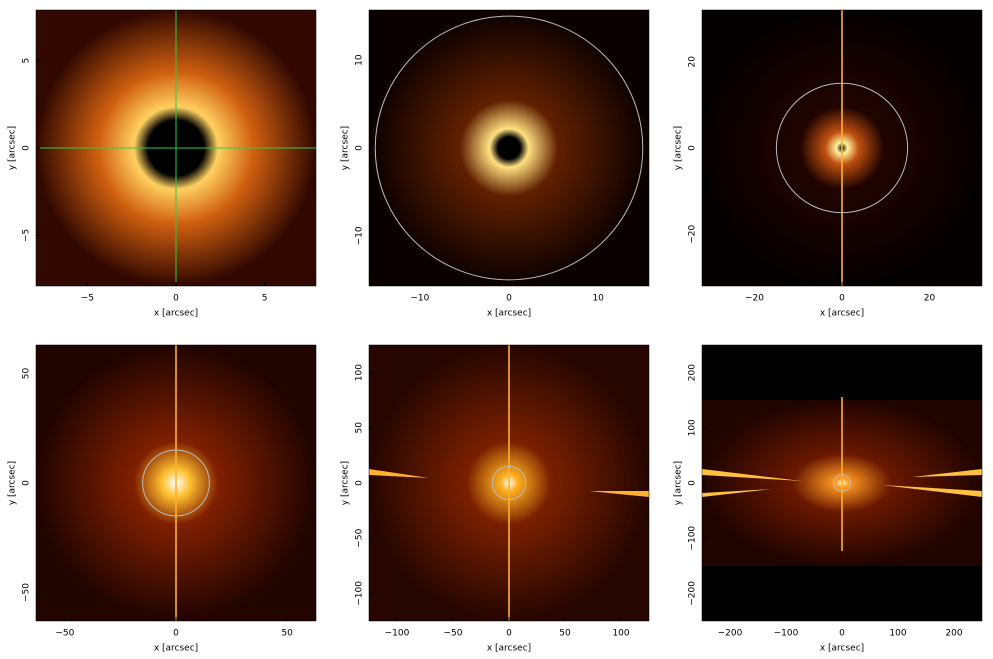 Image resolution: width=993 pixels, height=659 pixels. What do you see at coordinates (953, 634) in the screenshot?
I see `x-tick-label: 200` at bounding box center [953, 634].